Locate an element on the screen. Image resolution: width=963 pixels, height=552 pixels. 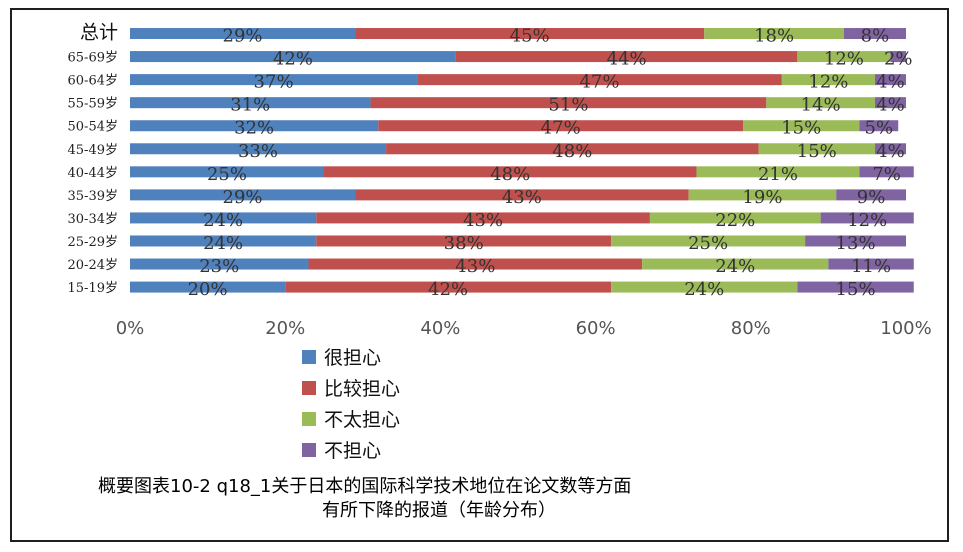
data-label: 51% is located at coordinates (568, 105).